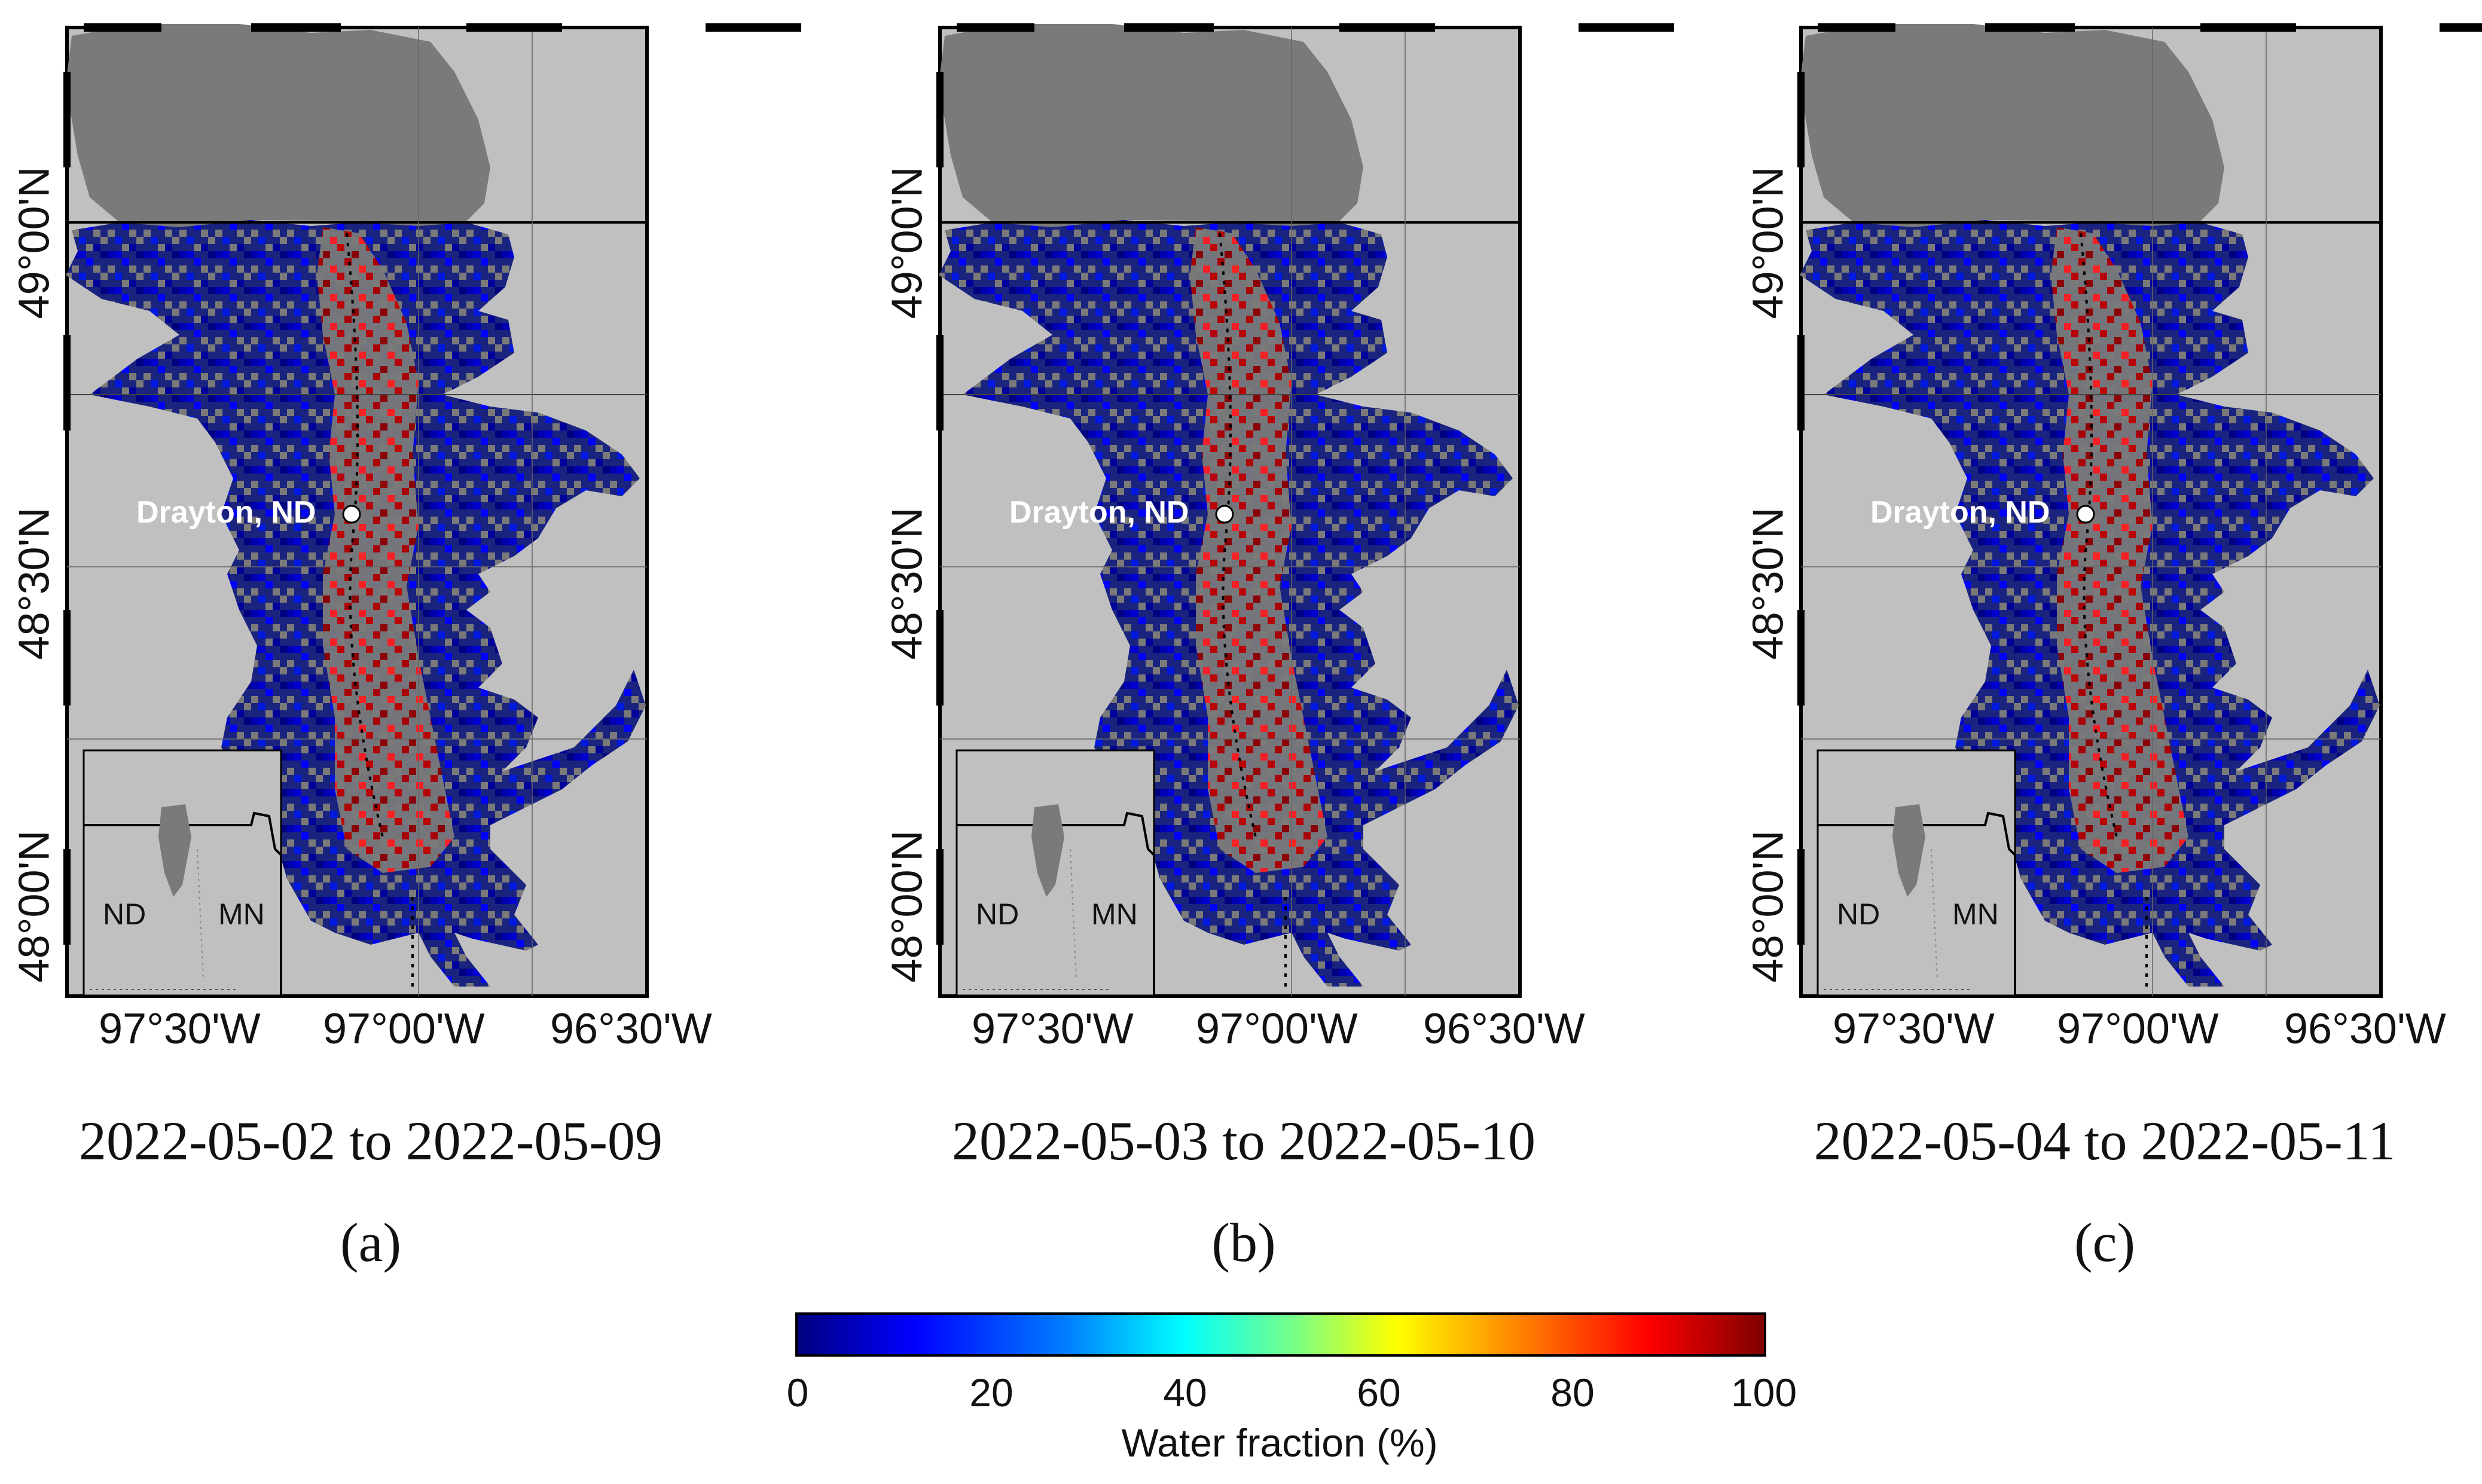 The width and height of the screenshot is (2482, 1484). Describe the element at coordinates (1292, 1396) in the screenshot. I see `colorbar: 0 20 40 60 80 100 Water fraction (%)` at that location.